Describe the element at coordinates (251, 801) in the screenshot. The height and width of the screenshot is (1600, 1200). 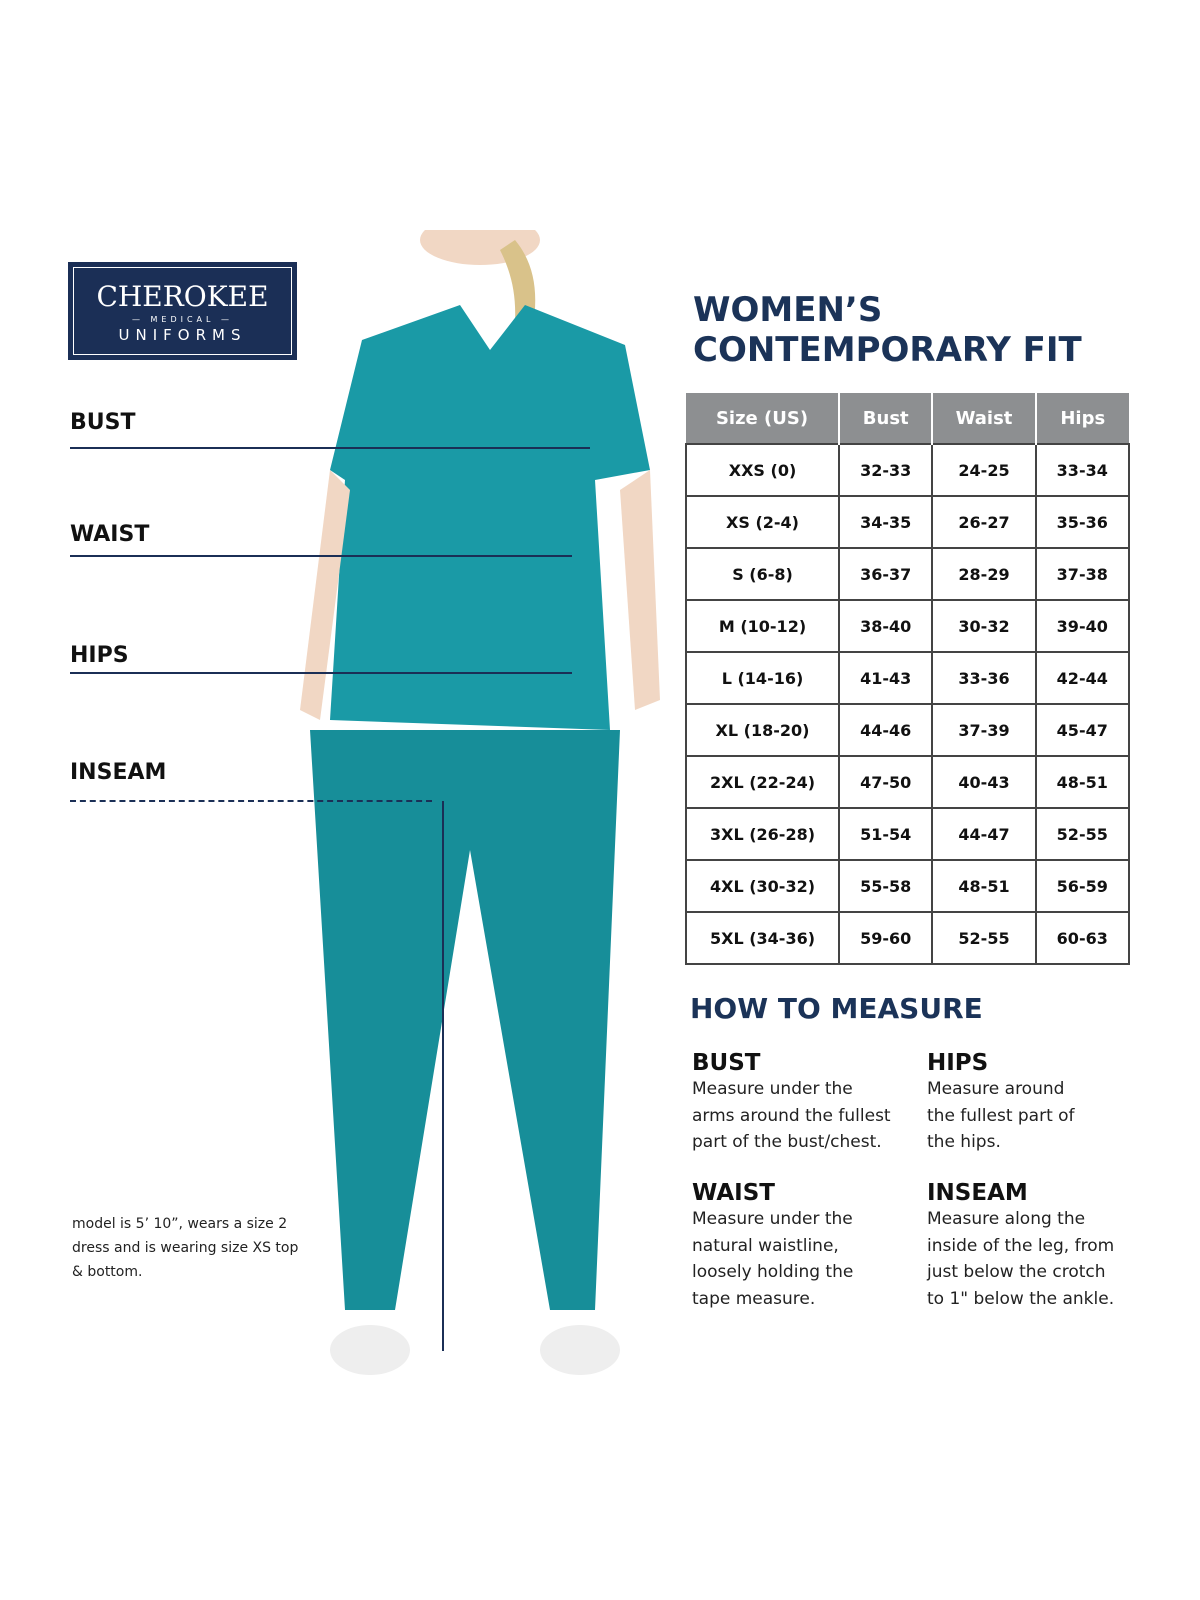
I see `inseam-dashed-line` at that location.